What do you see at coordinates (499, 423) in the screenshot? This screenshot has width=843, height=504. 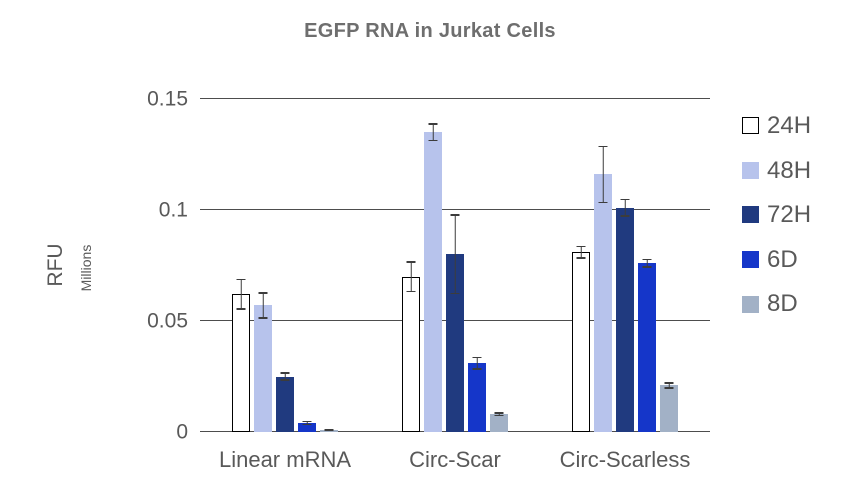 I see `bar-8D-circ-scar` at bounding box center [499, 423].